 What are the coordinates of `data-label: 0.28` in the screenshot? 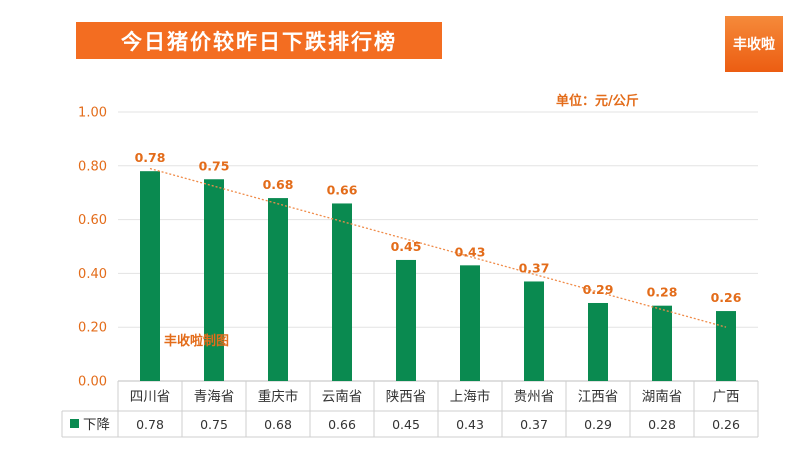 It's located at (662, 292).